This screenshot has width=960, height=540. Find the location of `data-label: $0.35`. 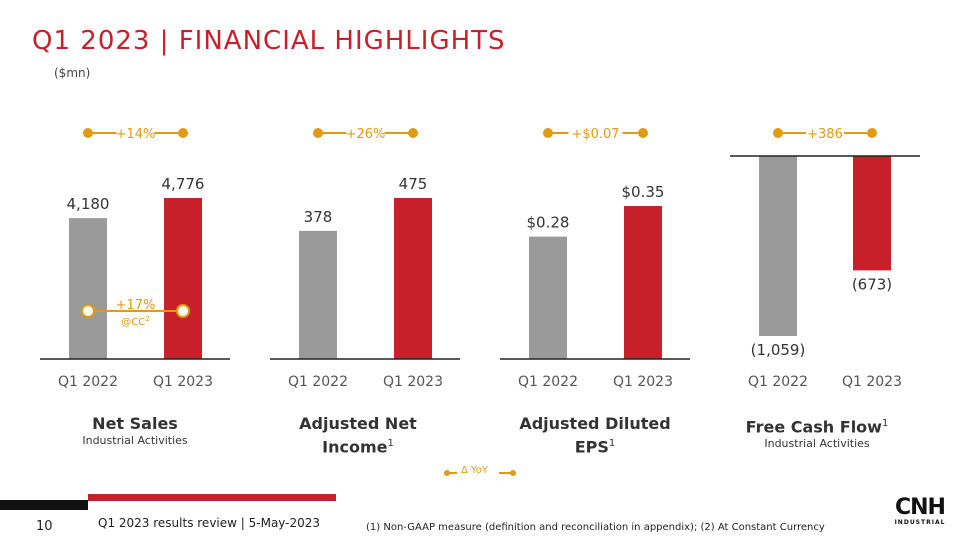

data-label: $0.35 is located at coordinates (643, 192).